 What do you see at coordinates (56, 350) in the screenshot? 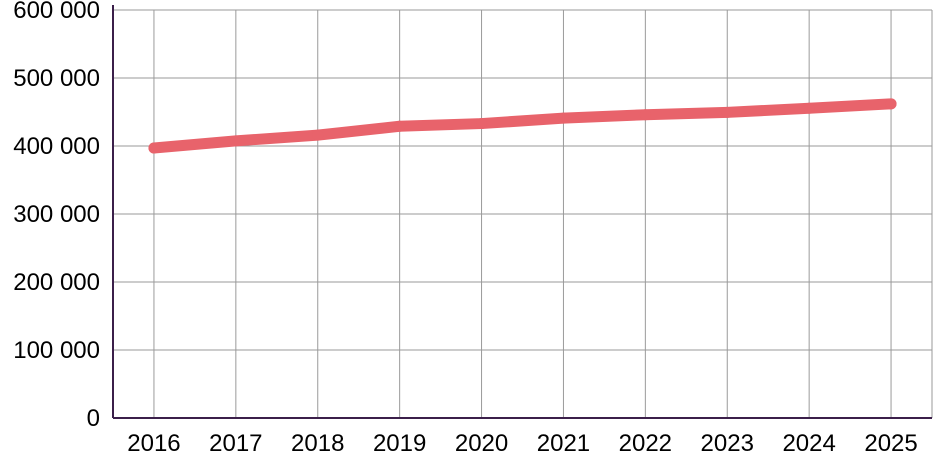
I see `y-tick-label: 100 000` at bounding box center [56, 350].